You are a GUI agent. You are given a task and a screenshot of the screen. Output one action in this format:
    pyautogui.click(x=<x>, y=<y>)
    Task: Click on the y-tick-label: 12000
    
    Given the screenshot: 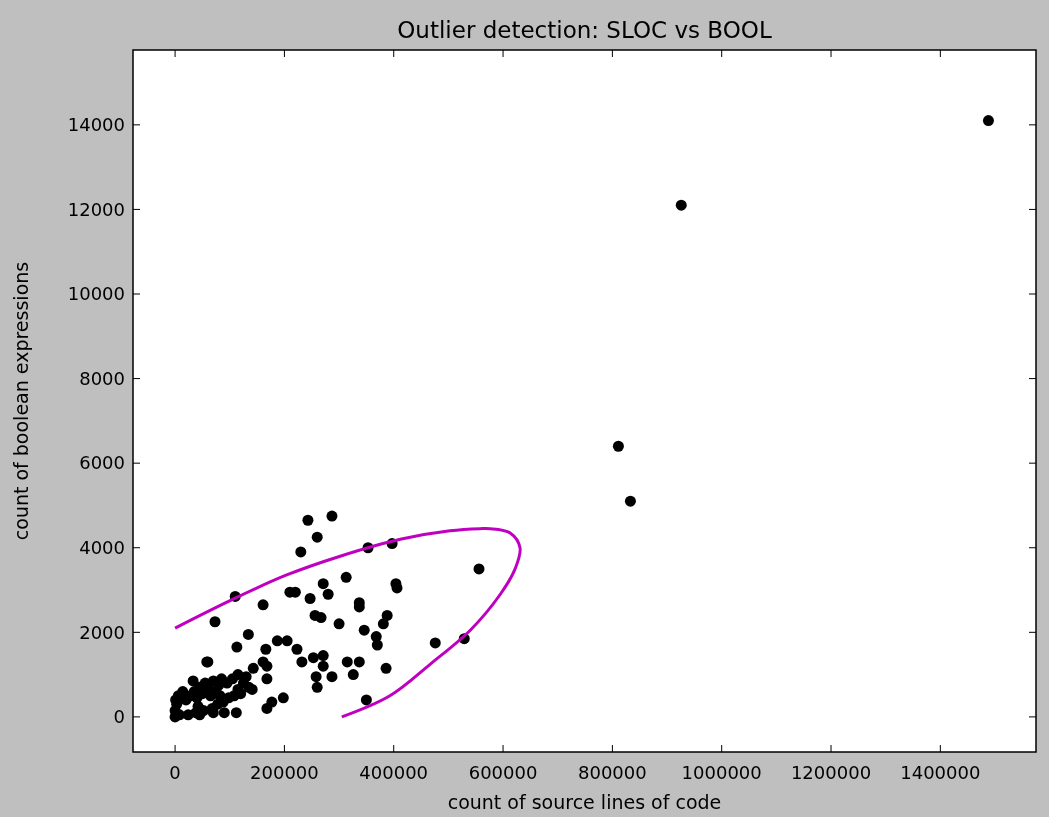 What is the action you would take?
    pyautogui.click(x=96, y=209)
    